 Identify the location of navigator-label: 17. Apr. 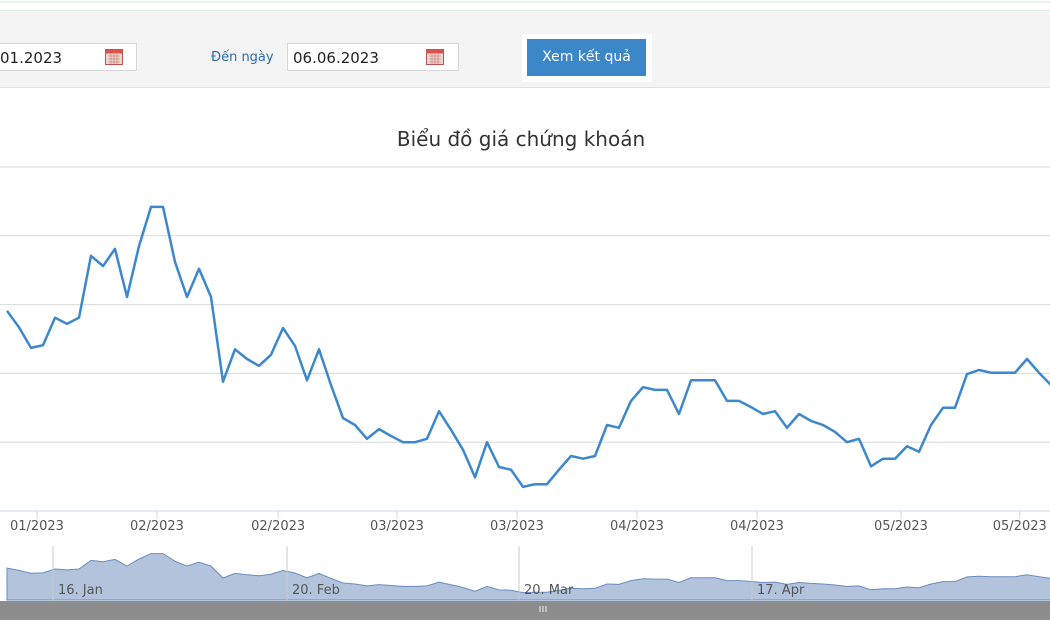
(781, 590).